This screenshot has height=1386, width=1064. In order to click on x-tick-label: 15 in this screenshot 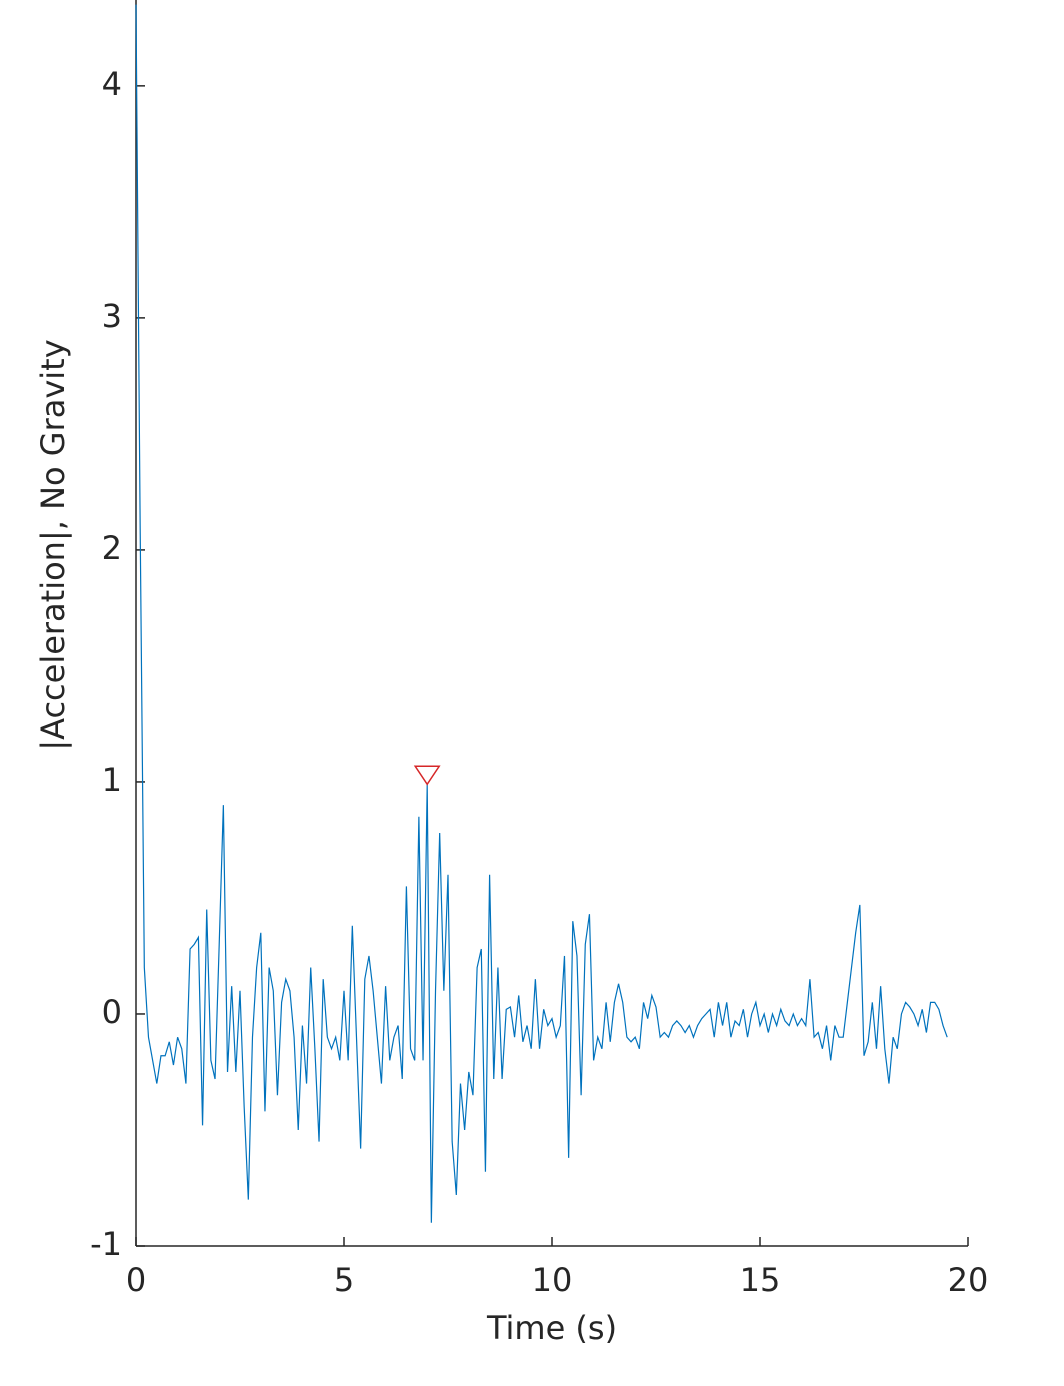, I will do `click(760, 1280)`.